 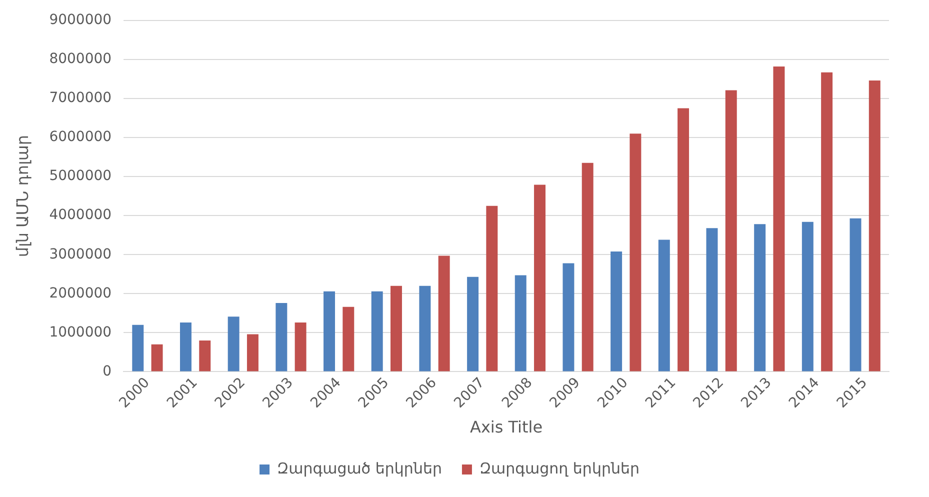 What do you see at coordinates (80, 176) in the screenshot?
I see `y-tick-label: 5000000` at bounding box center [80, 176].